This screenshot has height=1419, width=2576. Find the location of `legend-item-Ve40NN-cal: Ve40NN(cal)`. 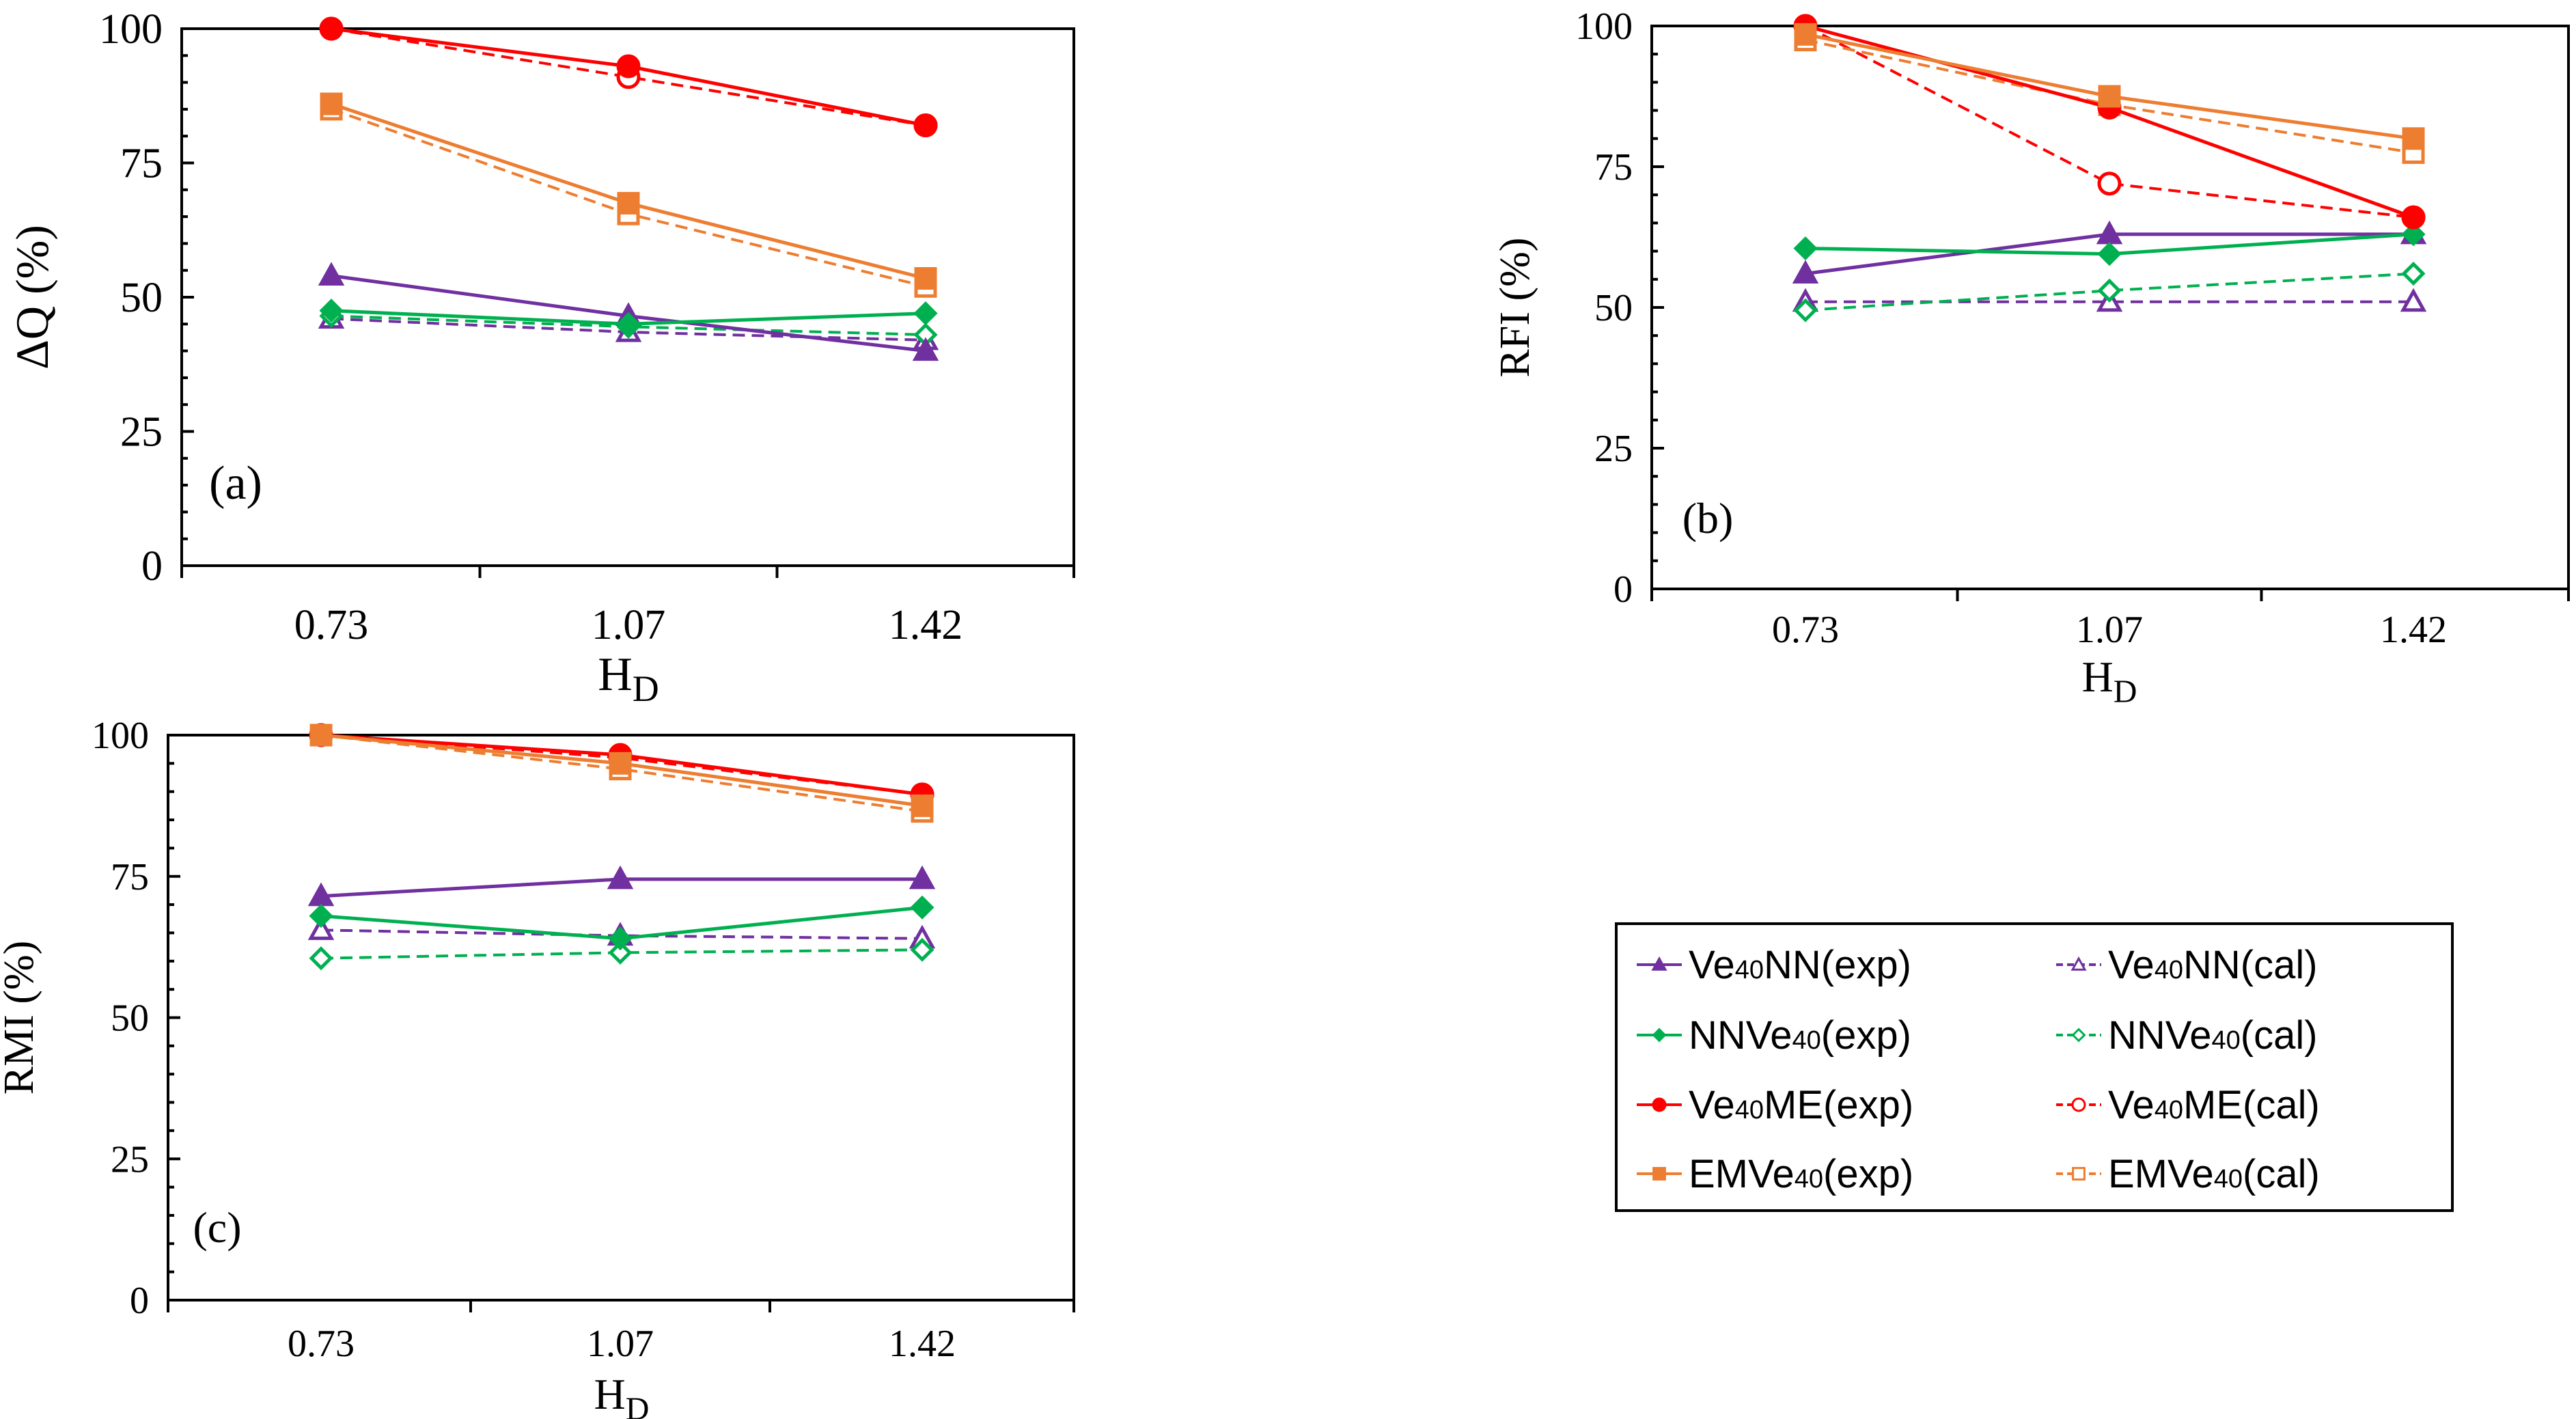

legend-item-Ve40NN-cal: Ve40NN(cal) is located at coordinates (2187, 965).